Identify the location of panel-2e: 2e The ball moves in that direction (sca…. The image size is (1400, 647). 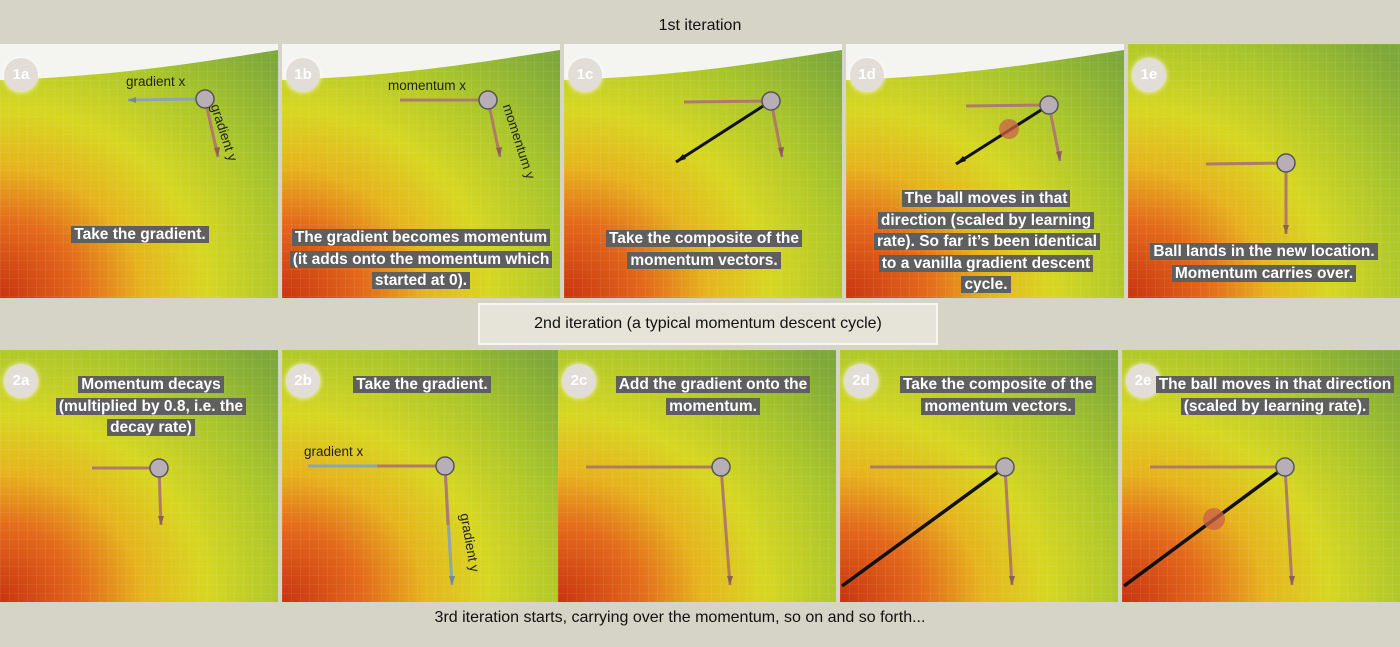
(1261, 476).